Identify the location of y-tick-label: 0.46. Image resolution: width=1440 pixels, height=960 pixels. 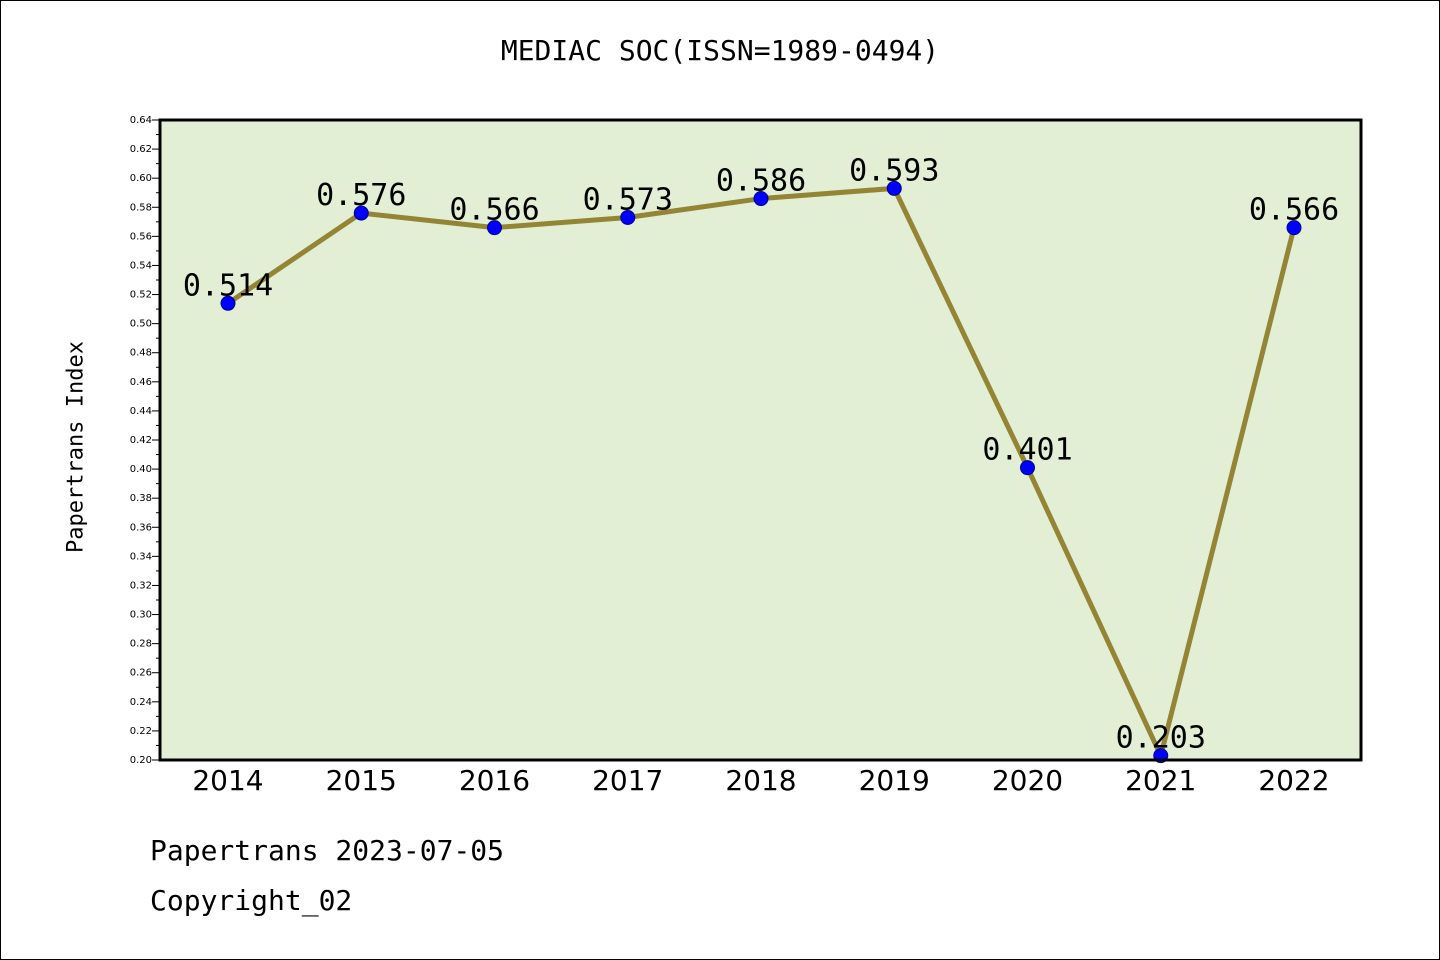
(141, 382).